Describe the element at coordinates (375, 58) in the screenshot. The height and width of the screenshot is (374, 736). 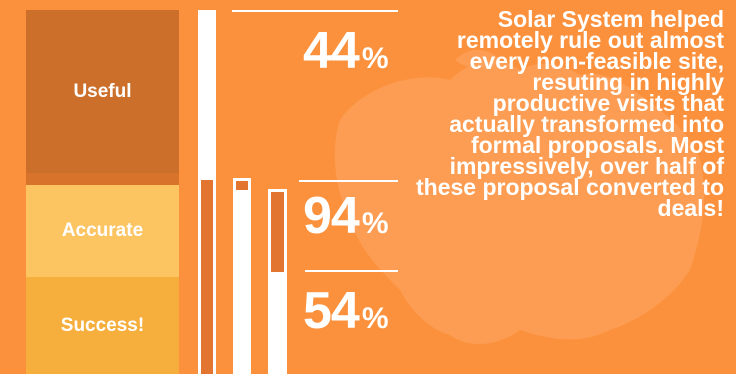
I see `pct-useful-sign: %` at that location.